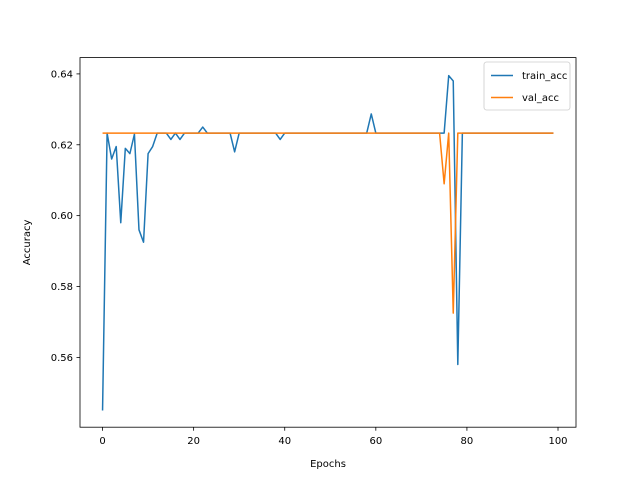 The height and width of the screenshot is (480, 640). Describe the element at coordinates (193, 441) in the screenshot. I see `x-tick-label: 20` at that location.